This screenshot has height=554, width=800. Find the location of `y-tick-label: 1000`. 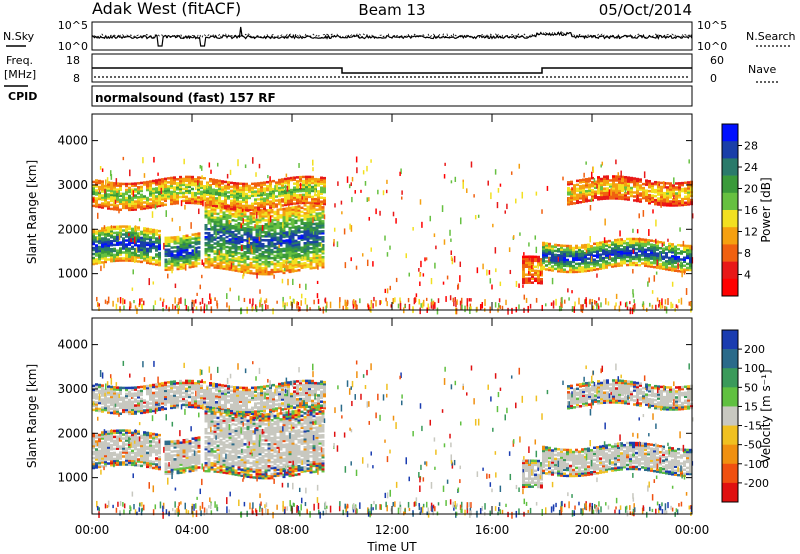

y-tick-label: 1000 is located at coordinates (72, 274).